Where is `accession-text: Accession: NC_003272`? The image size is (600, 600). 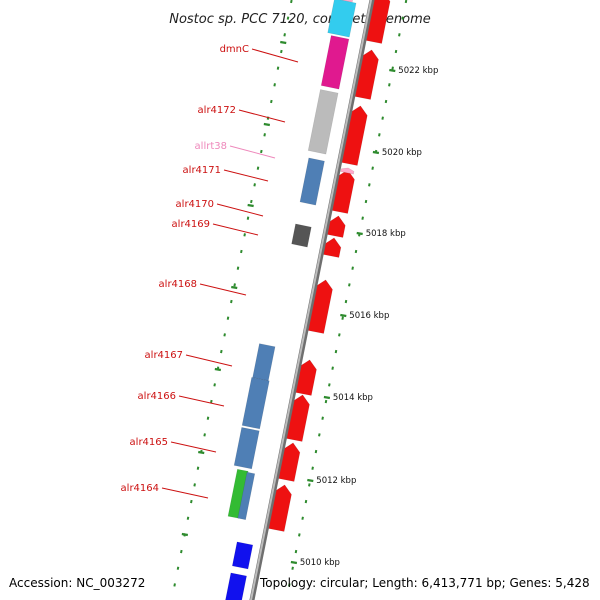
accession-text: Accession: NC_003272 is located at coordinates (77, 583).